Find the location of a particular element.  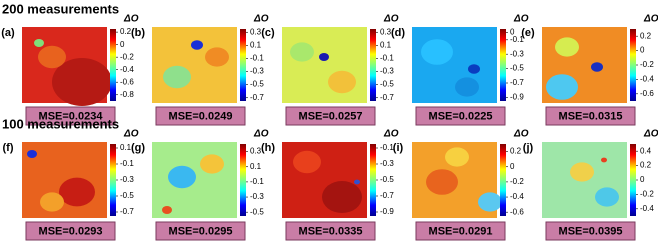

mse-label: MSE=0.0295 is located at coordinates (201, 231).